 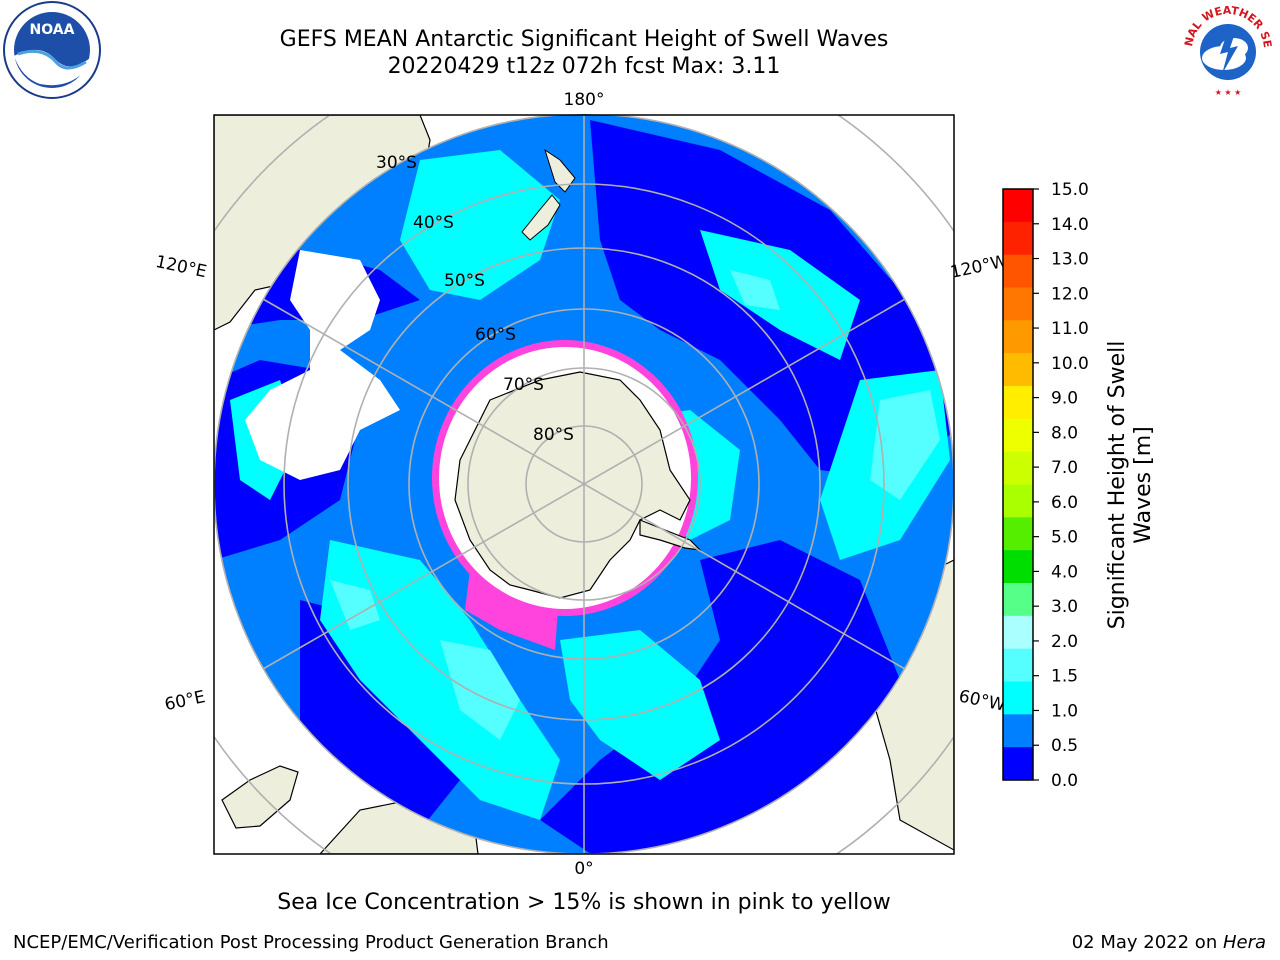 I want to click on meridian-label-120e: 120°E, so click(x=181, y=267).